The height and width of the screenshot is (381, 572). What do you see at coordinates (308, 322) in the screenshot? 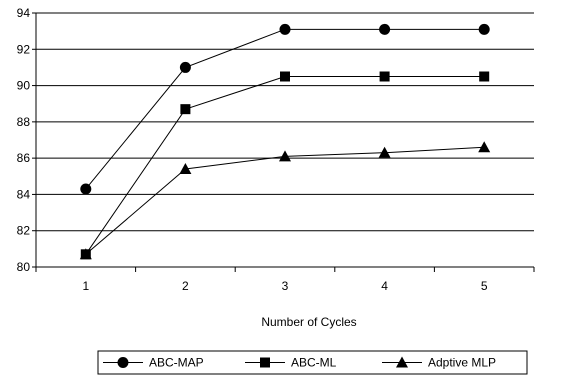
I see `x-axis-title: Number of Cycles` at bounding box center [308, 322].